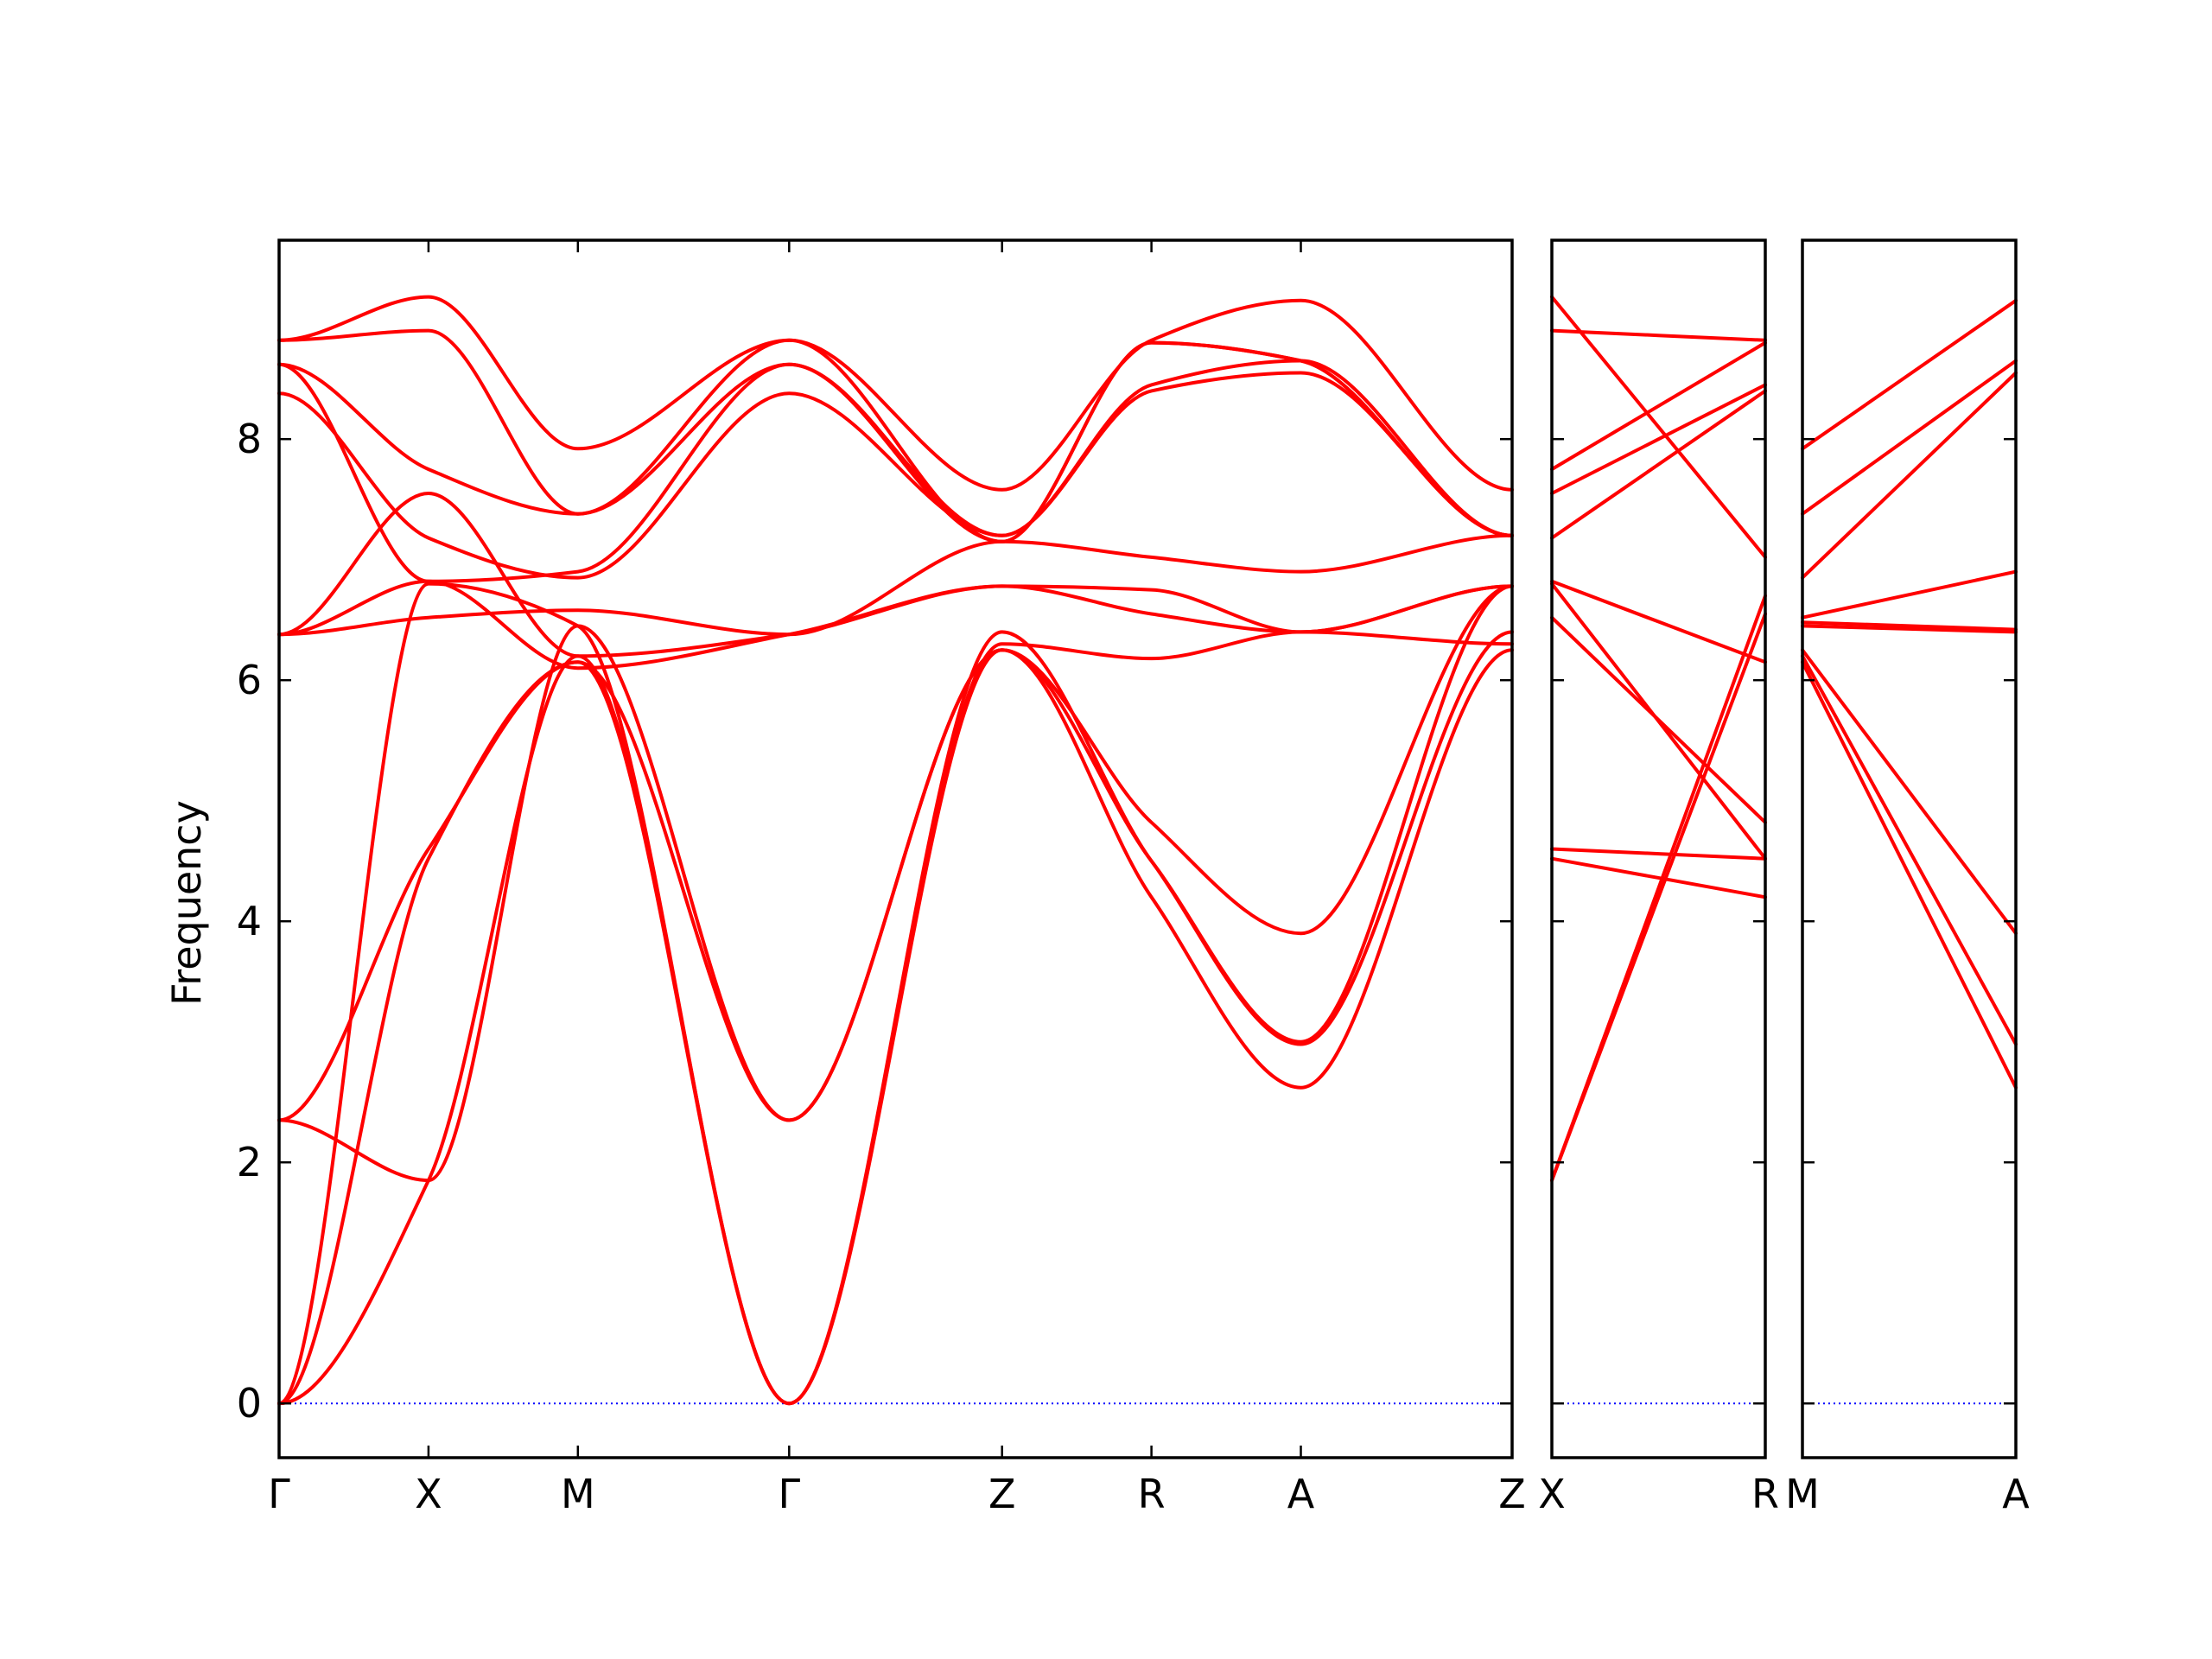 Image resolution: width=2212 pixels, height=1659 pixels. What do you see at coordinates (249, 680) in the screenshot?
I see `y-tick-label: 6` at bounding box center [249, 680].